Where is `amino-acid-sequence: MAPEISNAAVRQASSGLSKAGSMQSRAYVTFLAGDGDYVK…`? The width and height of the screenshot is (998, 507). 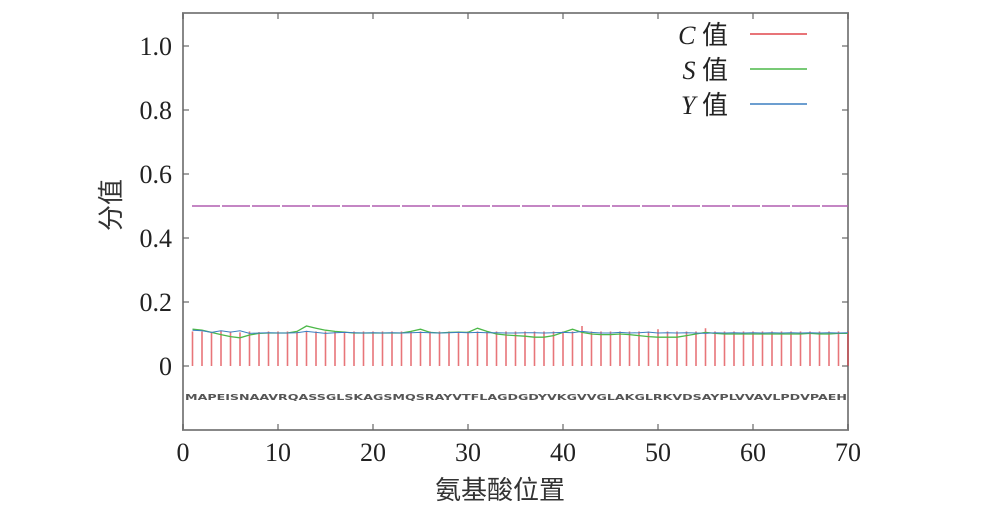 amino-acid-sequence: MAPEISNAAVRQASSGLSKAGSMQSRAYVTFLAGDGDYVK… is located at coordinates (516, 397).